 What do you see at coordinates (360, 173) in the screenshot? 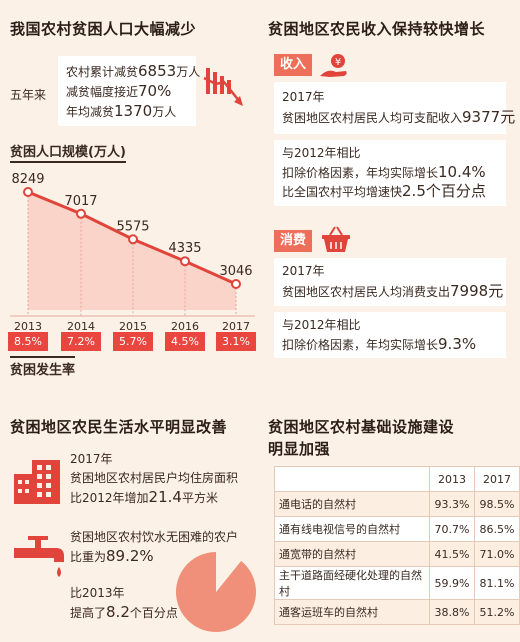
I see `income-line-4-text: 扣除价格因素，年均实际增长` at bounding box center [360, 173].